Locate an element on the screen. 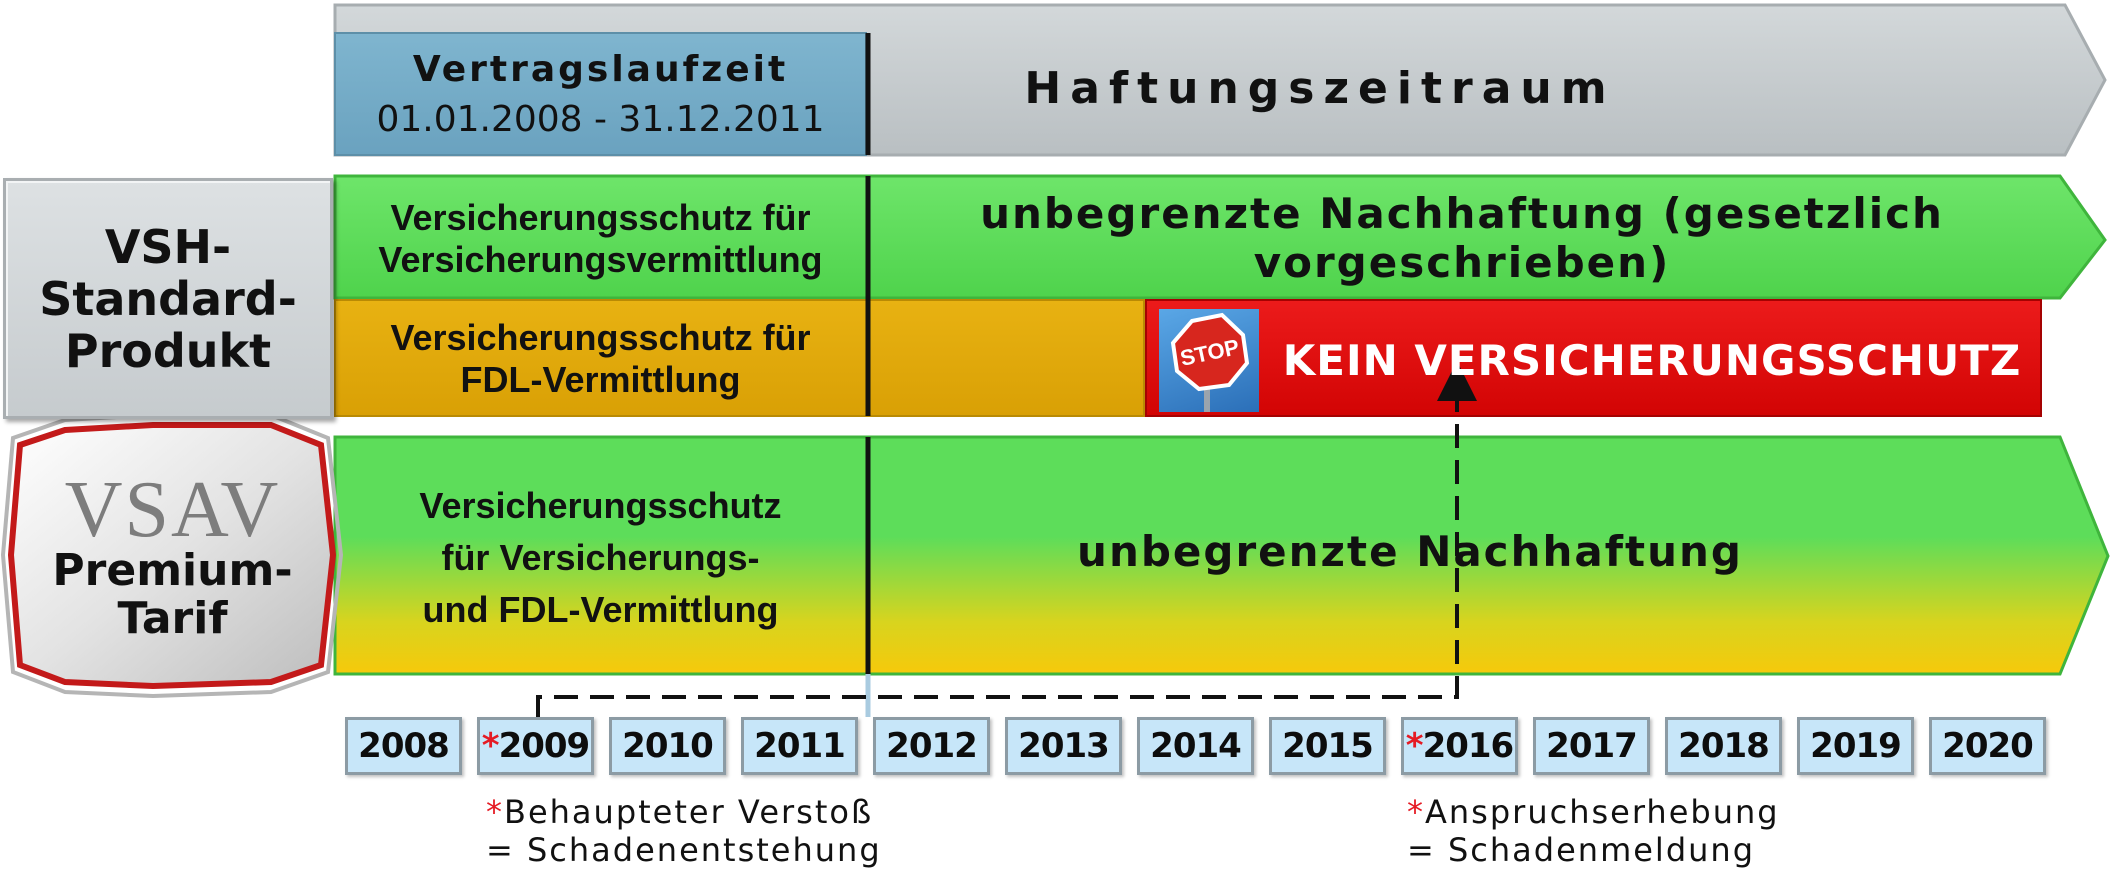 Image resolution: width=2110 pixels, height=871 pixels. year-box: 2018 is located at coordinates (1723, 746).